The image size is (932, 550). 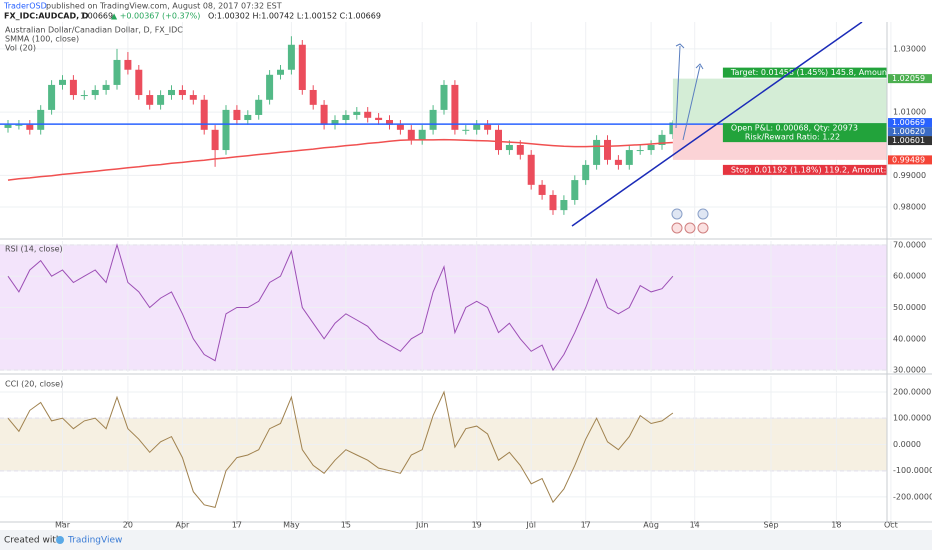 What do you see at coordinates (779, 101) in the screenshot?
I see `target-zone` at bounding box center [779, 101].